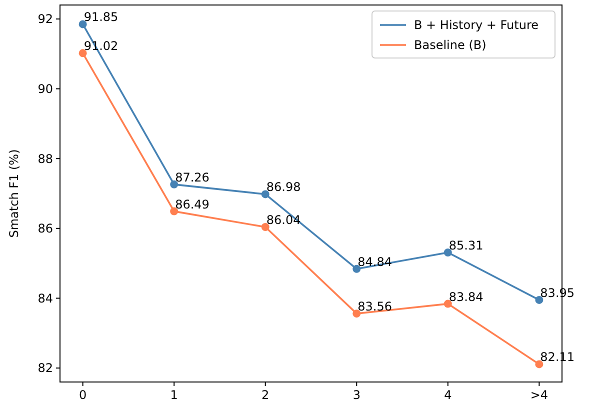 Image resolution: width=591 pixels, height=406 pixels. Describe the element at coordinates (14, 193) in the screenshot. I see `y-axis-title: Smatch F1 (%)` at that location.